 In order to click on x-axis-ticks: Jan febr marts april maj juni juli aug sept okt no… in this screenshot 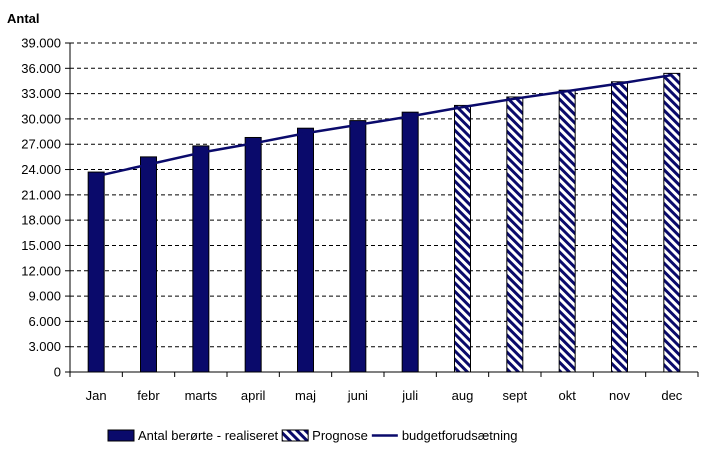, I will do `click(384, 387)`.